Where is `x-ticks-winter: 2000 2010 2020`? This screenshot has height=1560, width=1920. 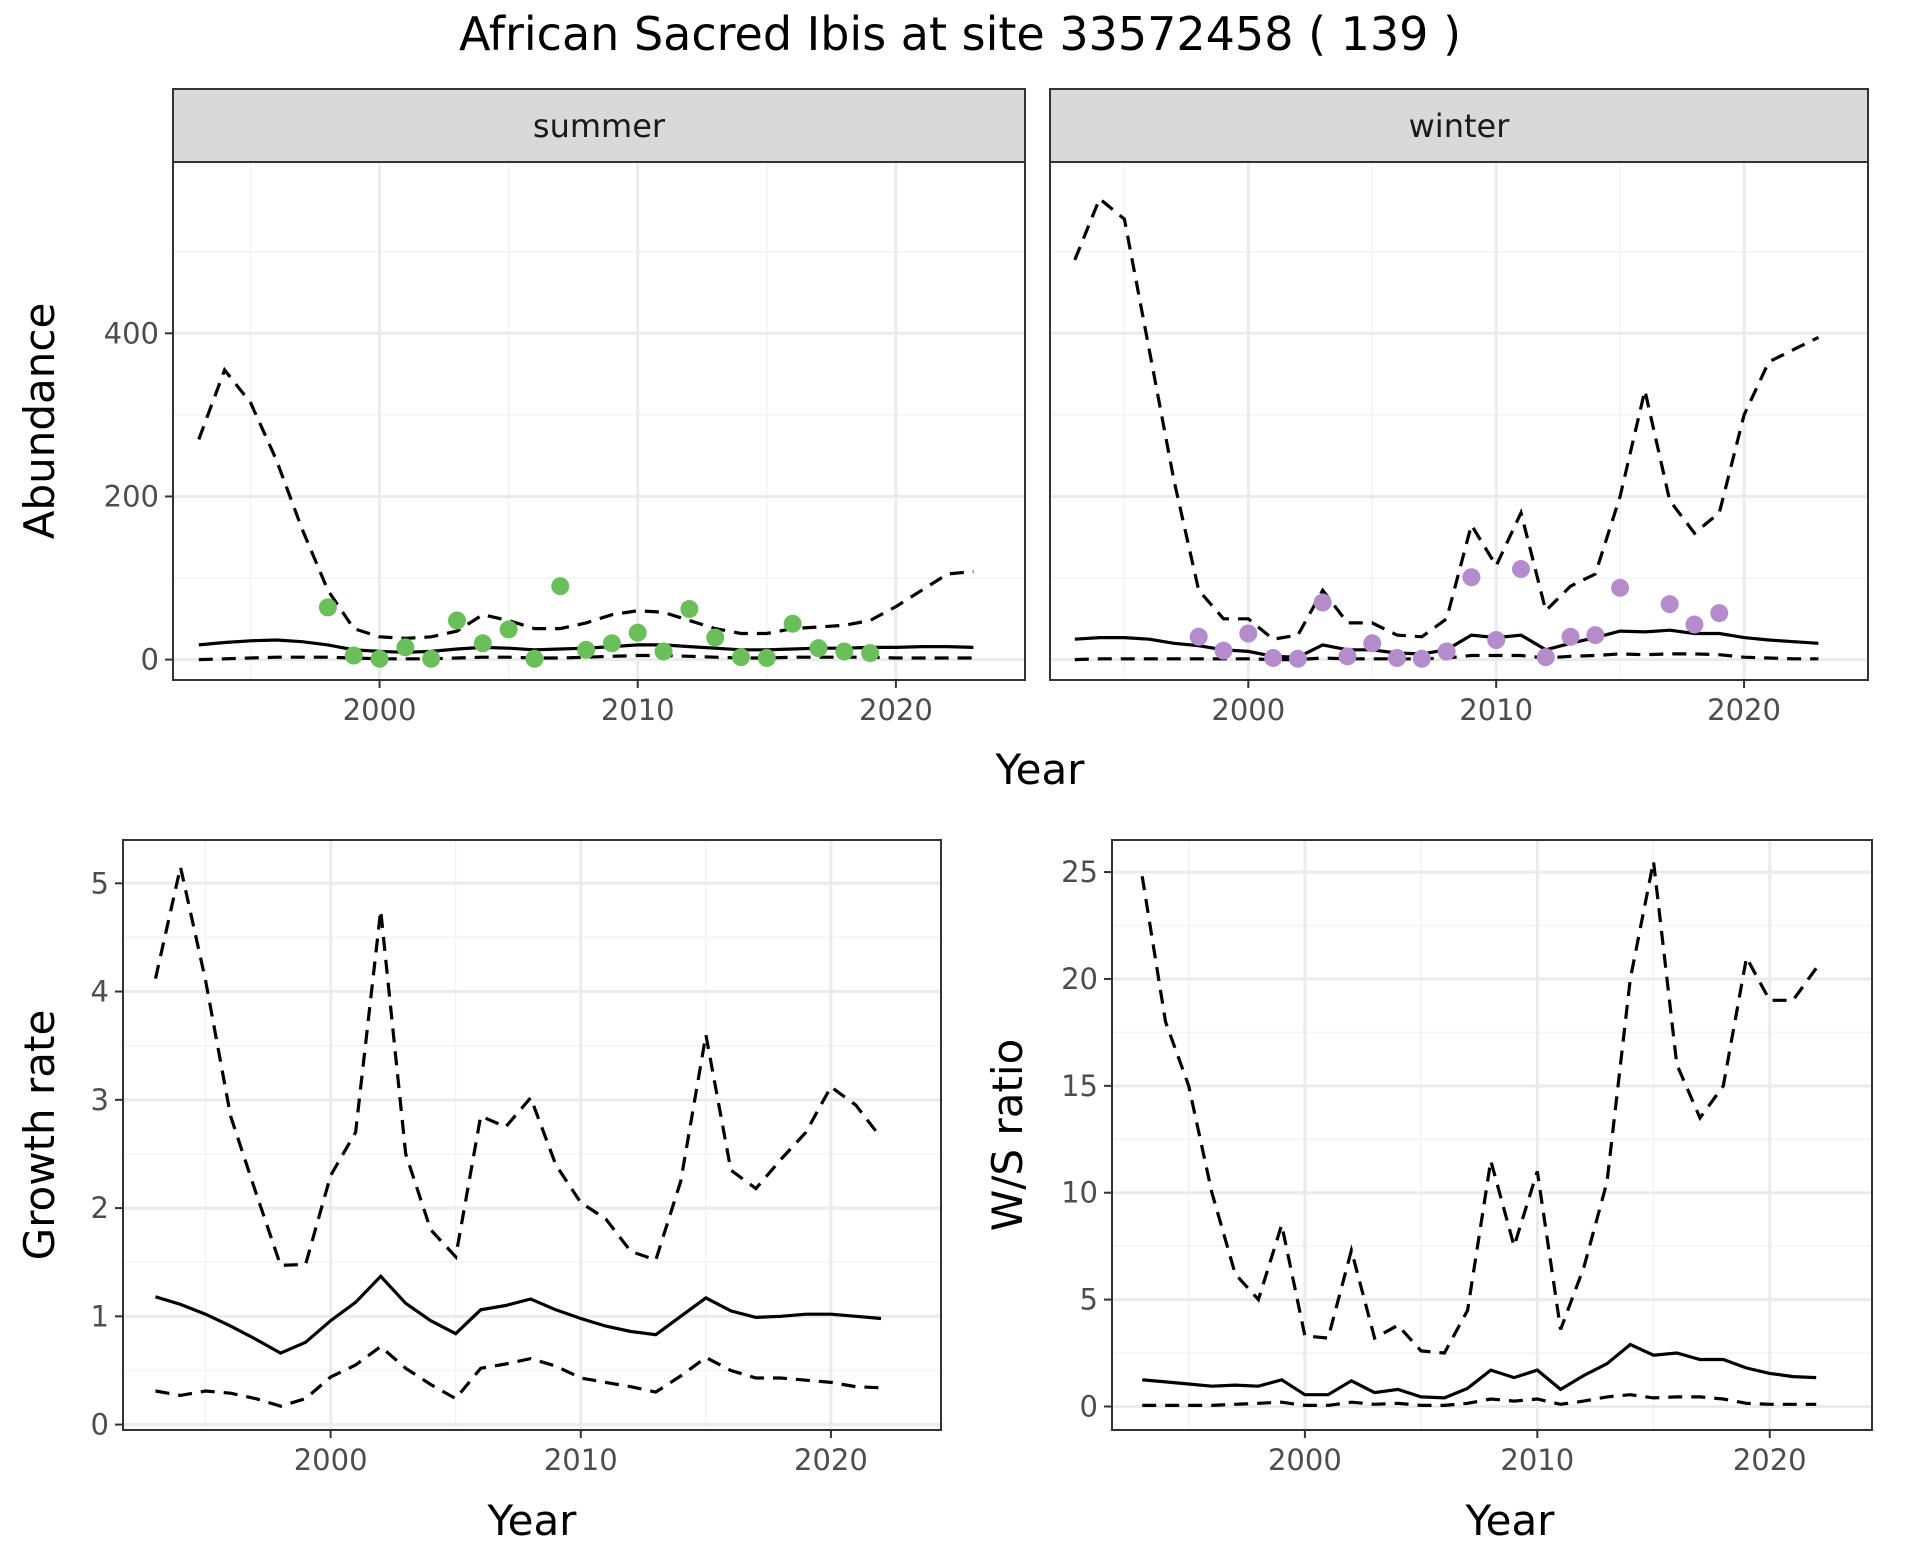
x-ticks-winter: 2000 2010 2020 is located at coordinates (1496, 703).